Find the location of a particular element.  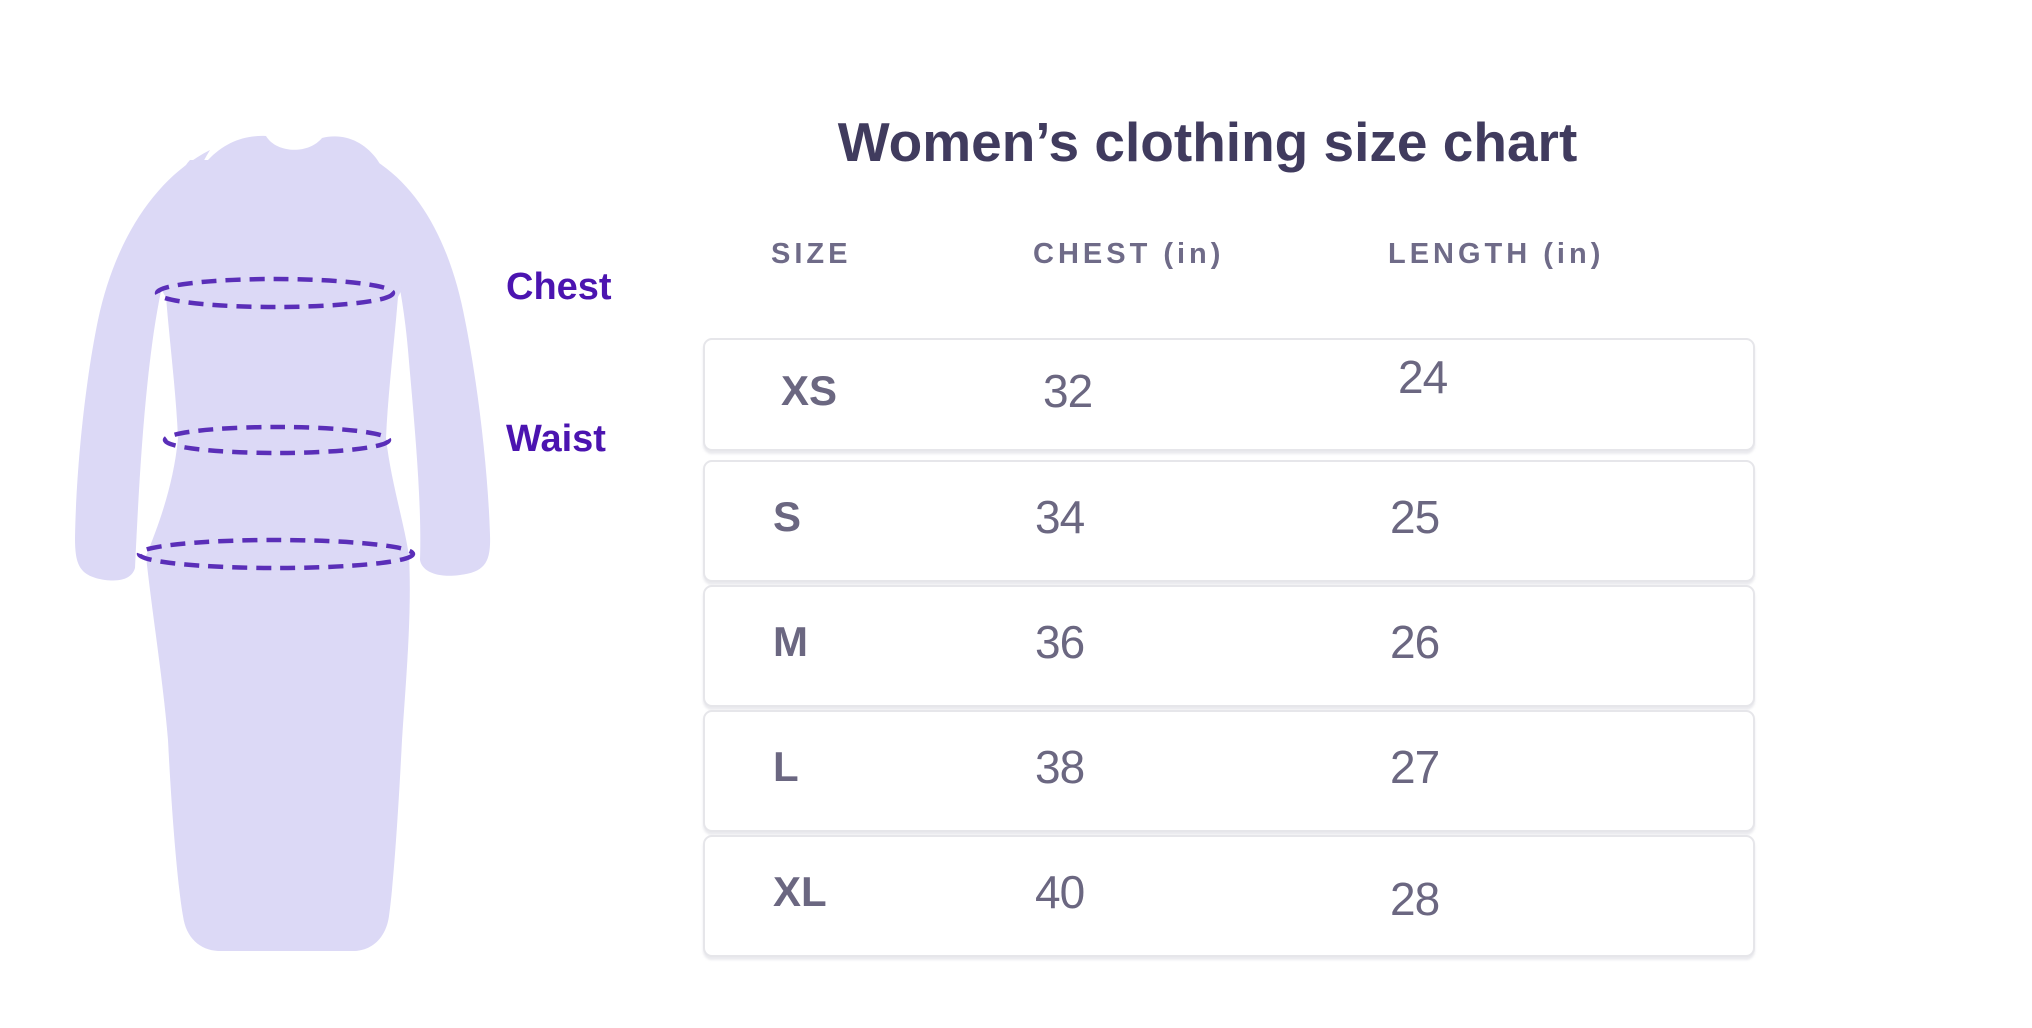

length-cell: 24 is located at coordinates (1423, 376).